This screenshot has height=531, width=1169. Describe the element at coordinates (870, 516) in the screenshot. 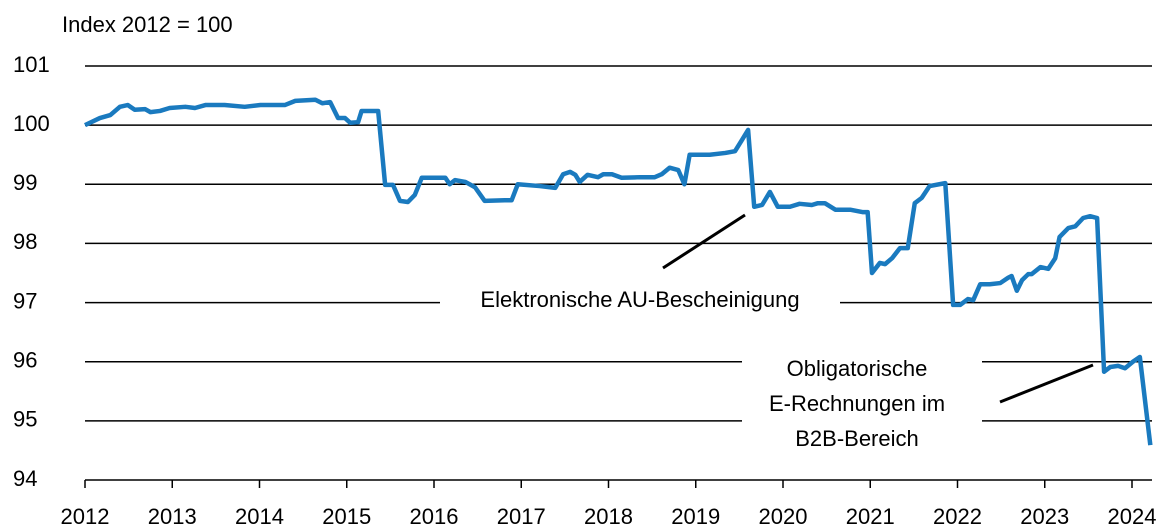

I see `x-tick-label: 2021` at that location.